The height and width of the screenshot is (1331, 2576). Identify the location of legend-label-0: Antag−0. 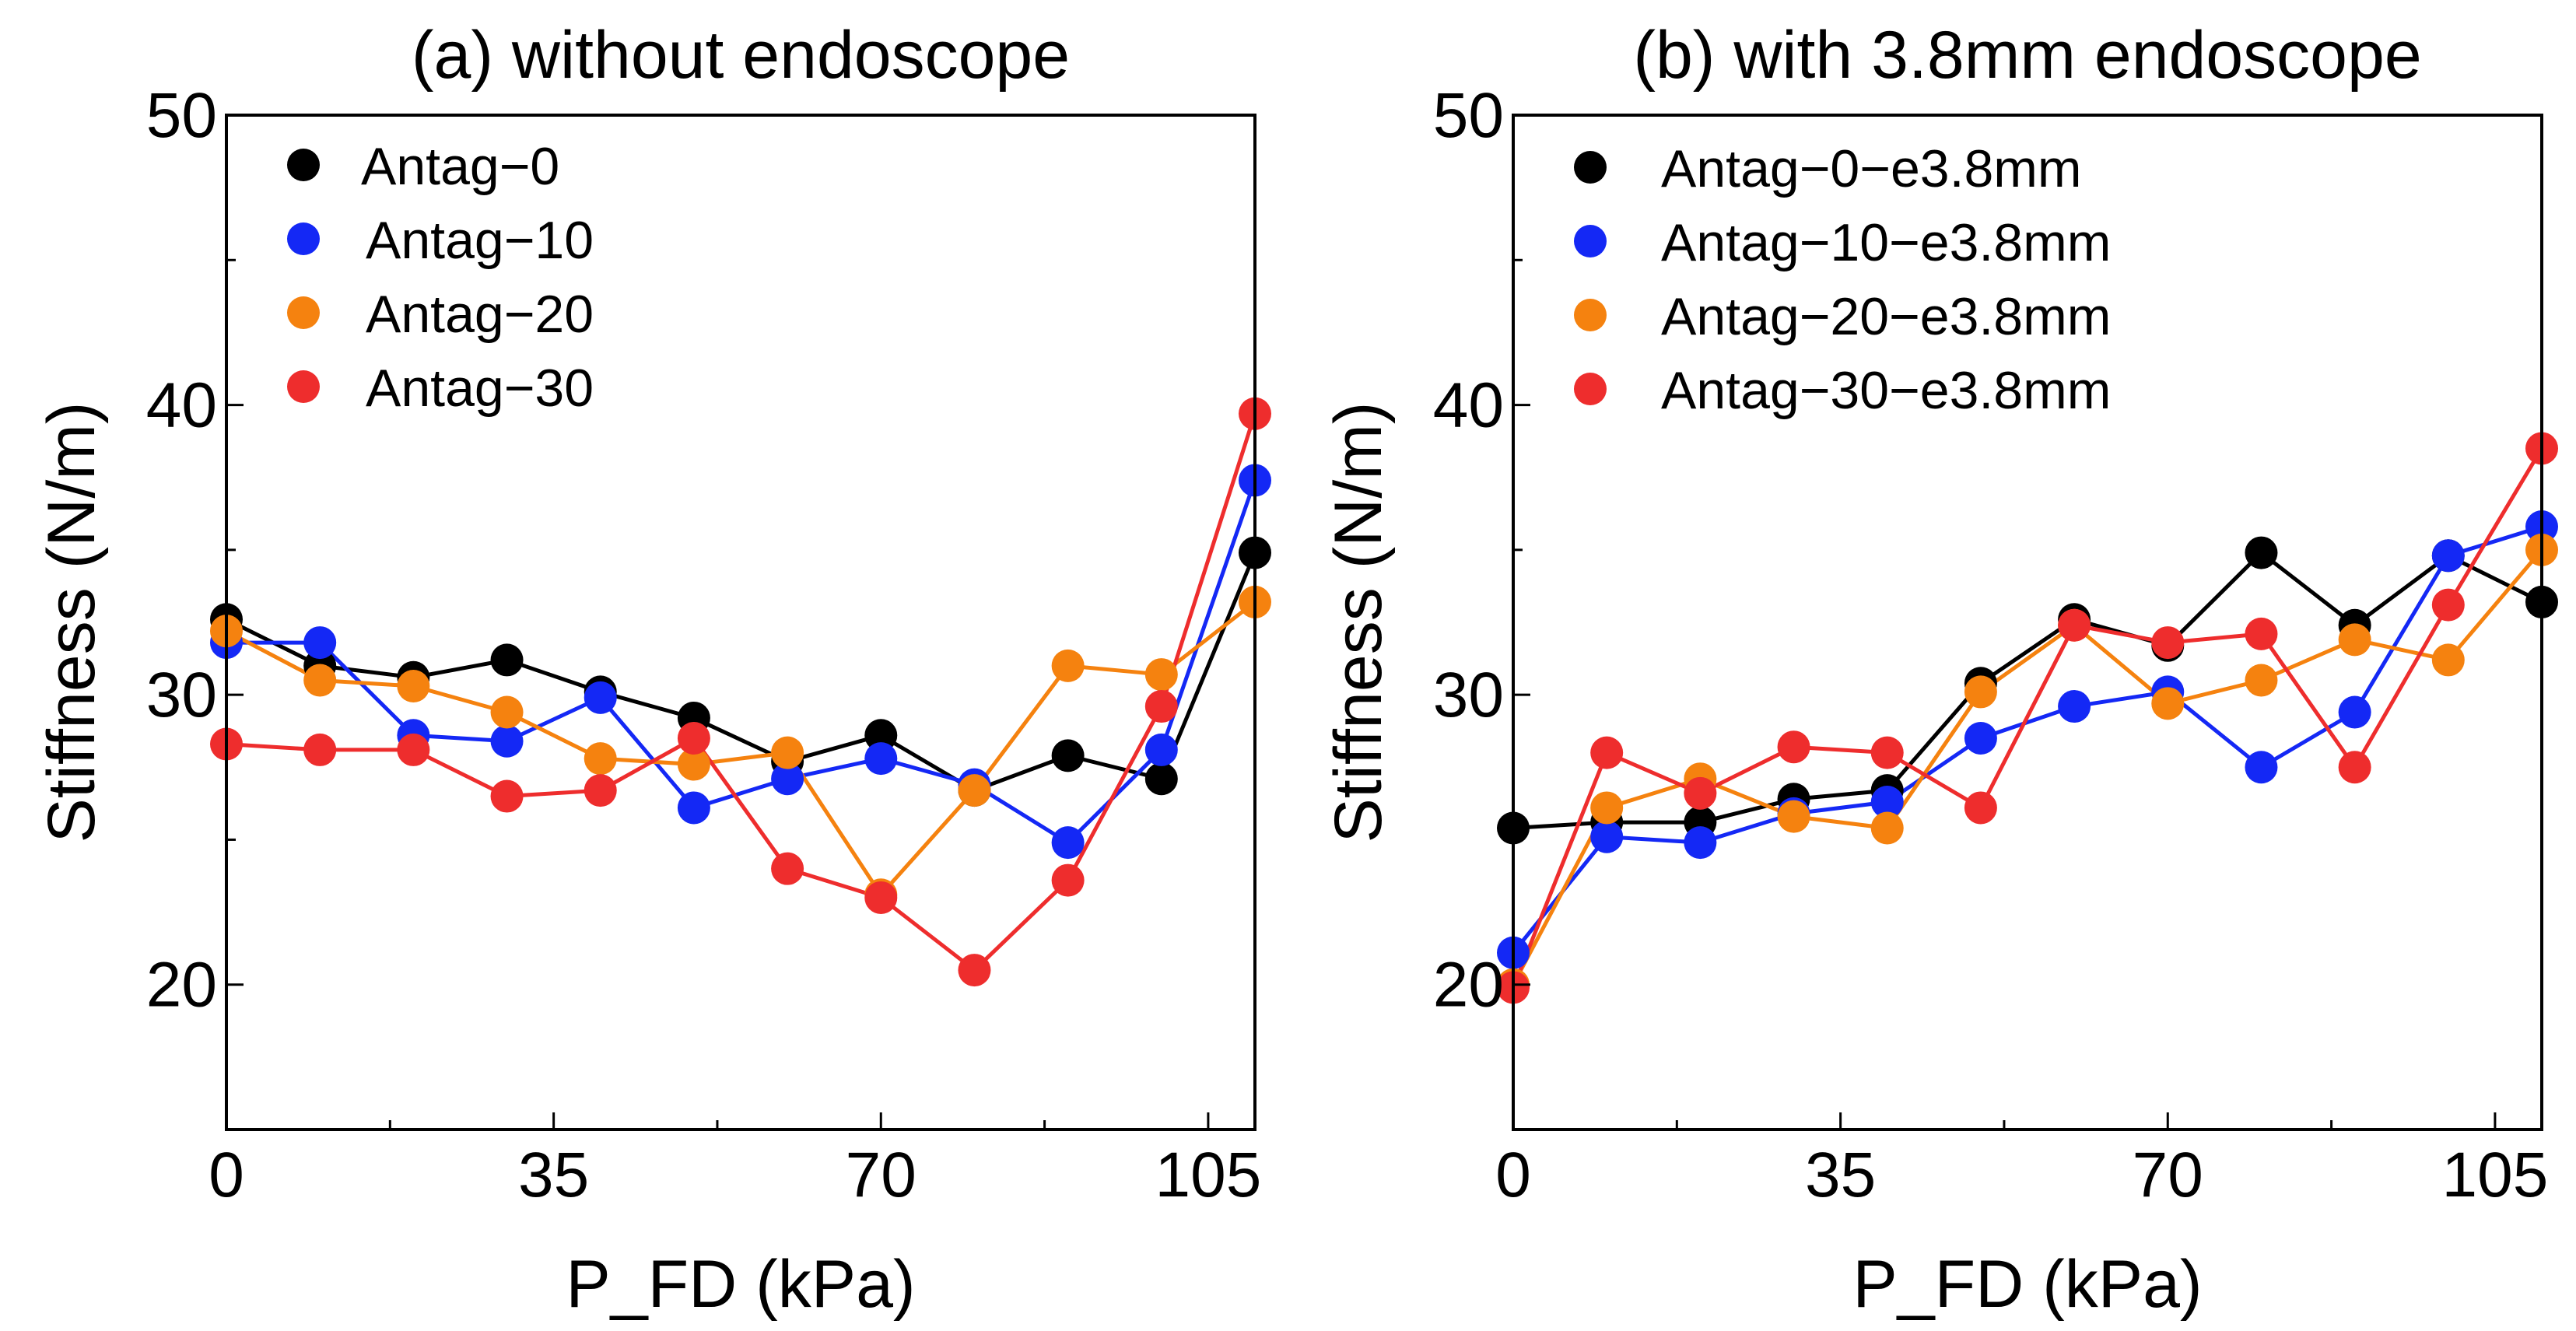
(460, 166).